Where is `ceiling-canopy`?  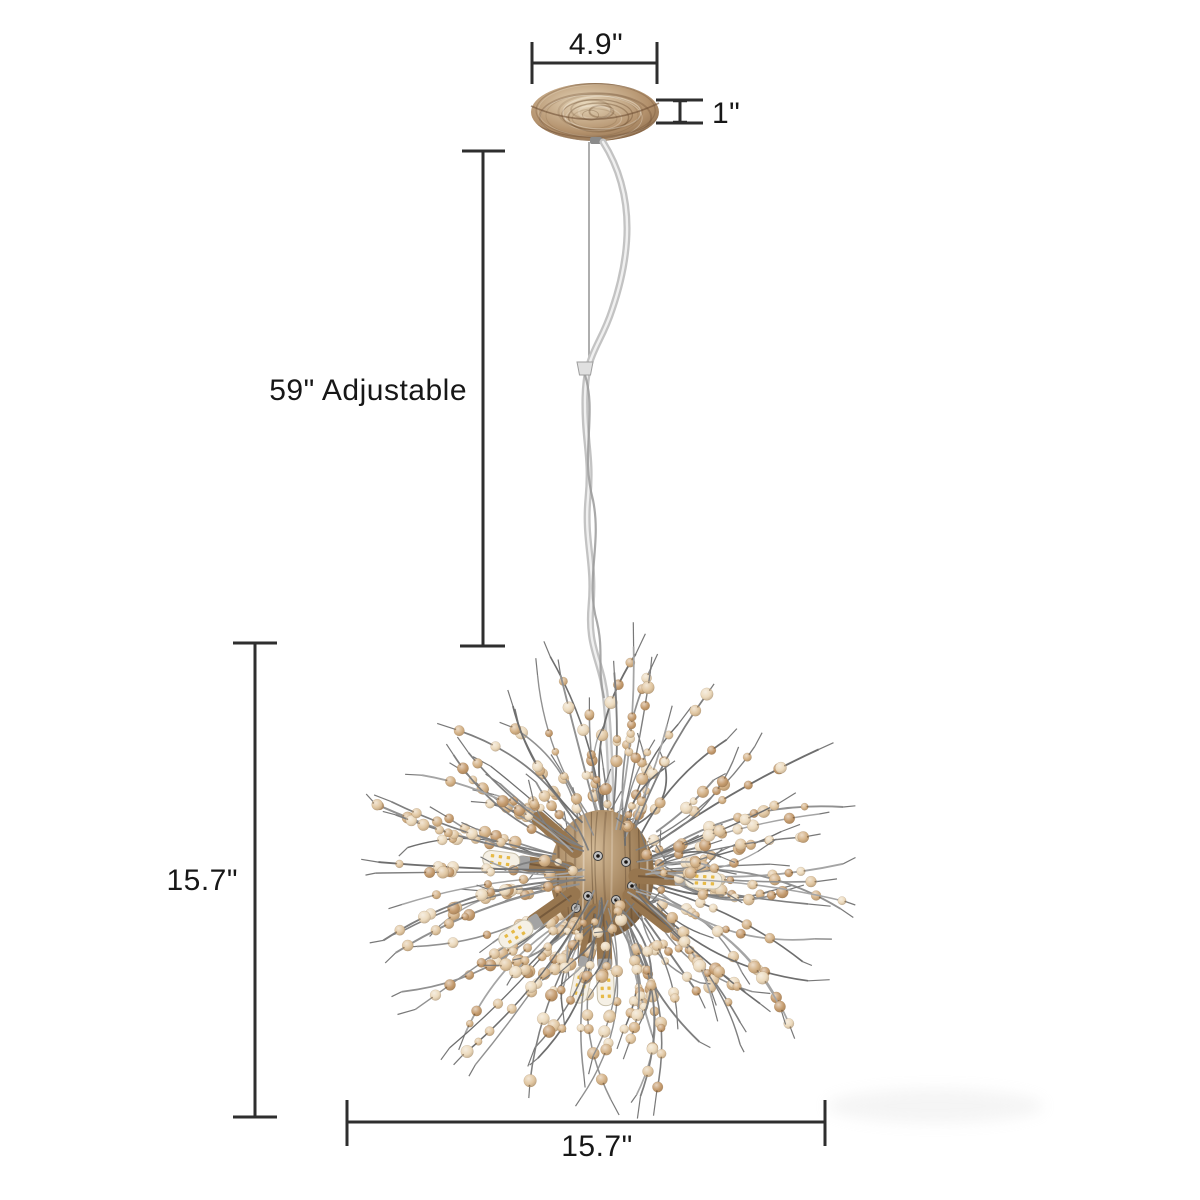
ceiling-canopy is located at coordinates (595, 113).